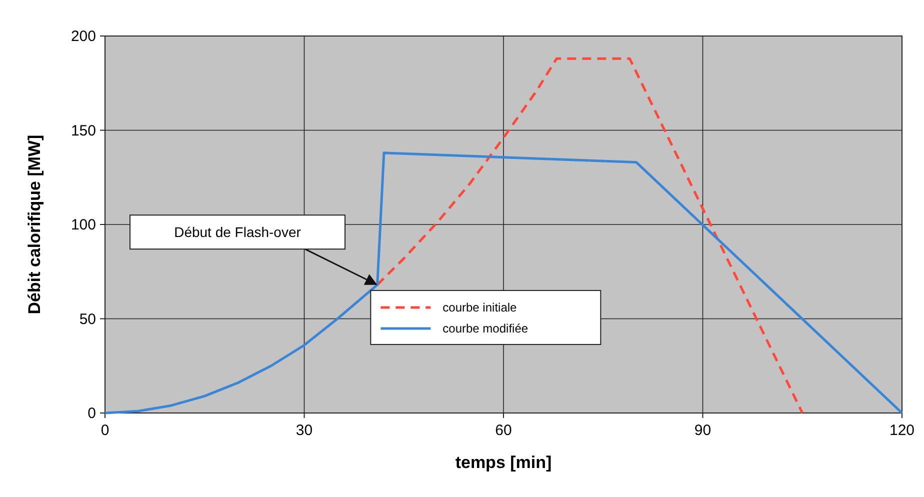 Image resolution: width=924 pixels, height=497 pixels. What do you see at coordinates (304, 430) in the screenshot?
I see `x-tick-label: 30` at bounding box center [304, 430].